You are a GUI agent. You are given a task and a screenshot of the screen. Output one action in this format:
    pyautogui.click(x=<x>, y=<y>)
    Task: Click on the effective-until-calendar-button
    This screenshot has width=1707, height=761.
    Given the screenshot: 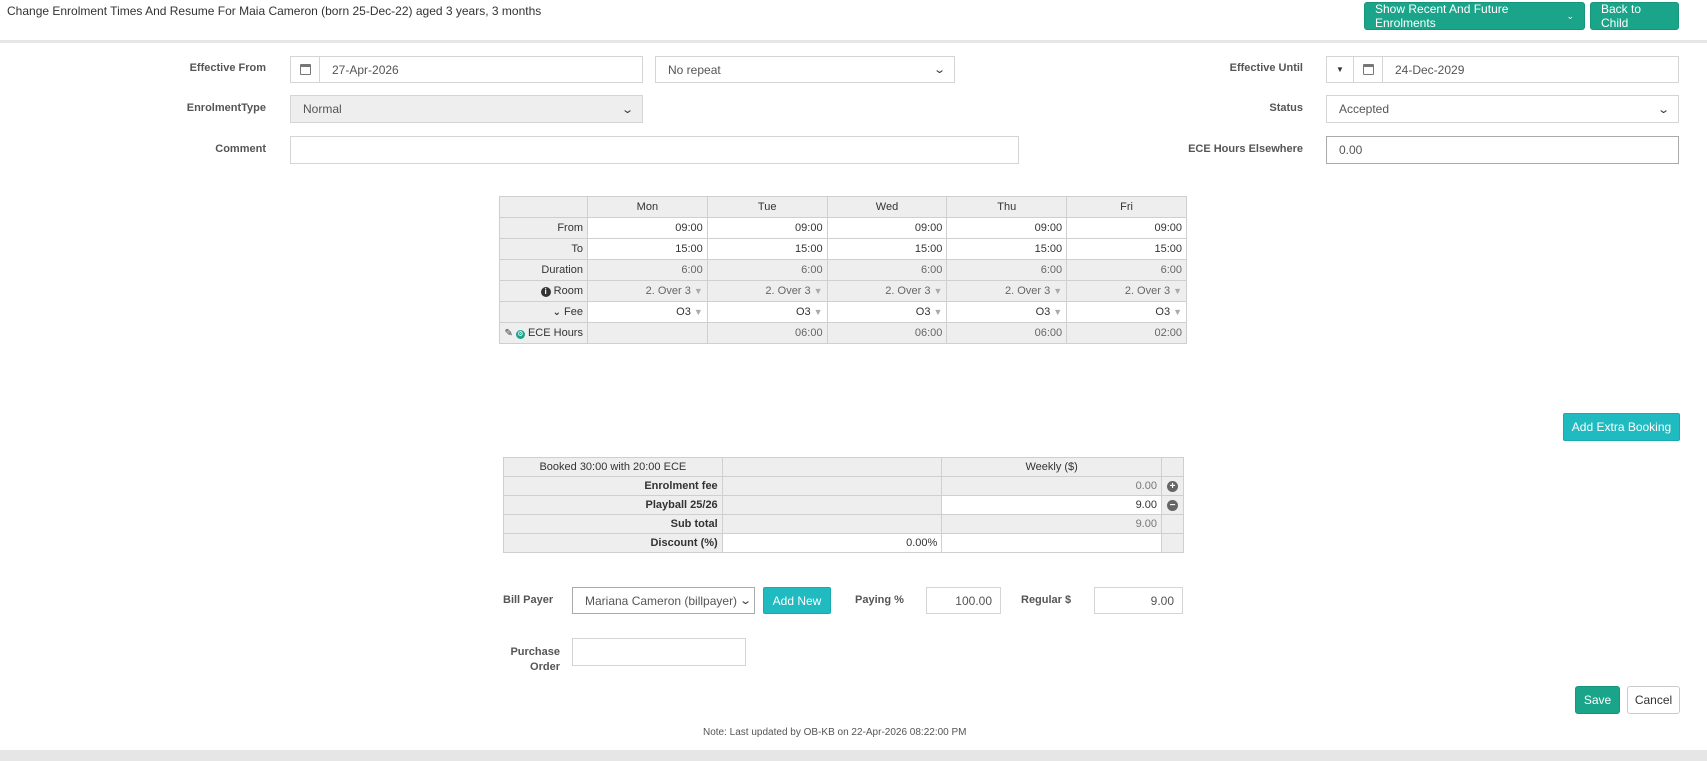 What is the action you would take?
    pyautogui.click(x=1368, y=69)
    